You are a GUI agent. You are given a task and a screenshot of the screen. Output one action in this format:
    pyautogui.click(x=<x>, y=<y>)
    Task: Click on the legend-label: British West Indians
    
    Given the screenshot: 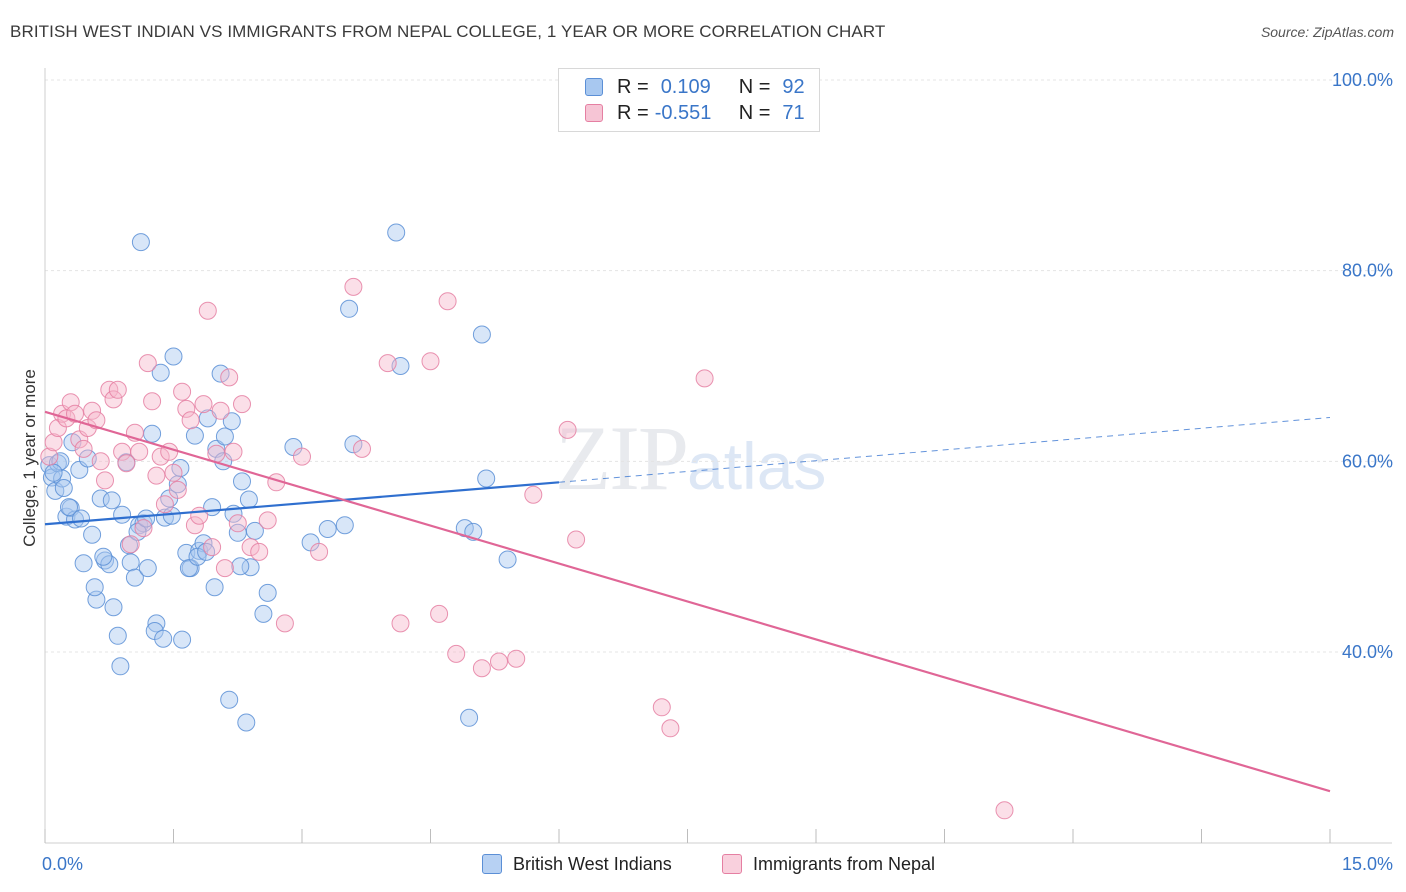 What is the action you would take?
    pyautogui.click(x=592, y=863)
    